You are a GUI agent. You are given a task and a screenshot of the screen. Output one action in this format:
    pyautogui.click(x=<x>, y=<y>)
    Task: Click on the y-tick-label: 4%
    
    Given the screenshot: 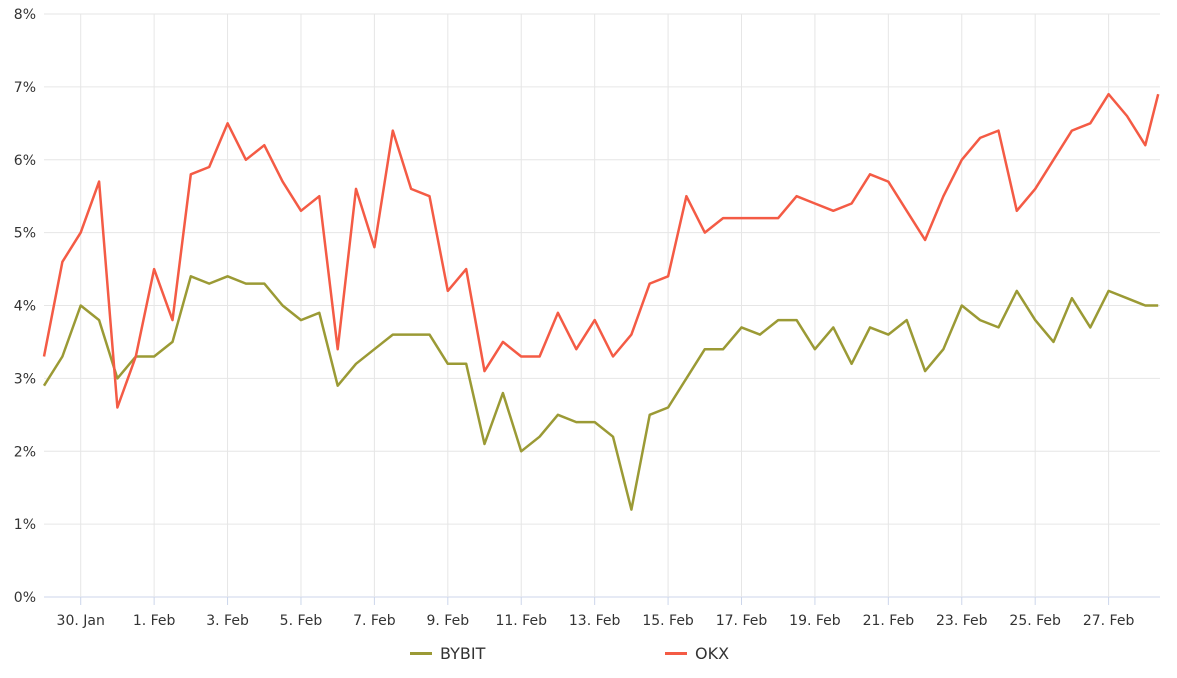 What is the action you would take?
    pyautogui.click(x=25, y=307)
    